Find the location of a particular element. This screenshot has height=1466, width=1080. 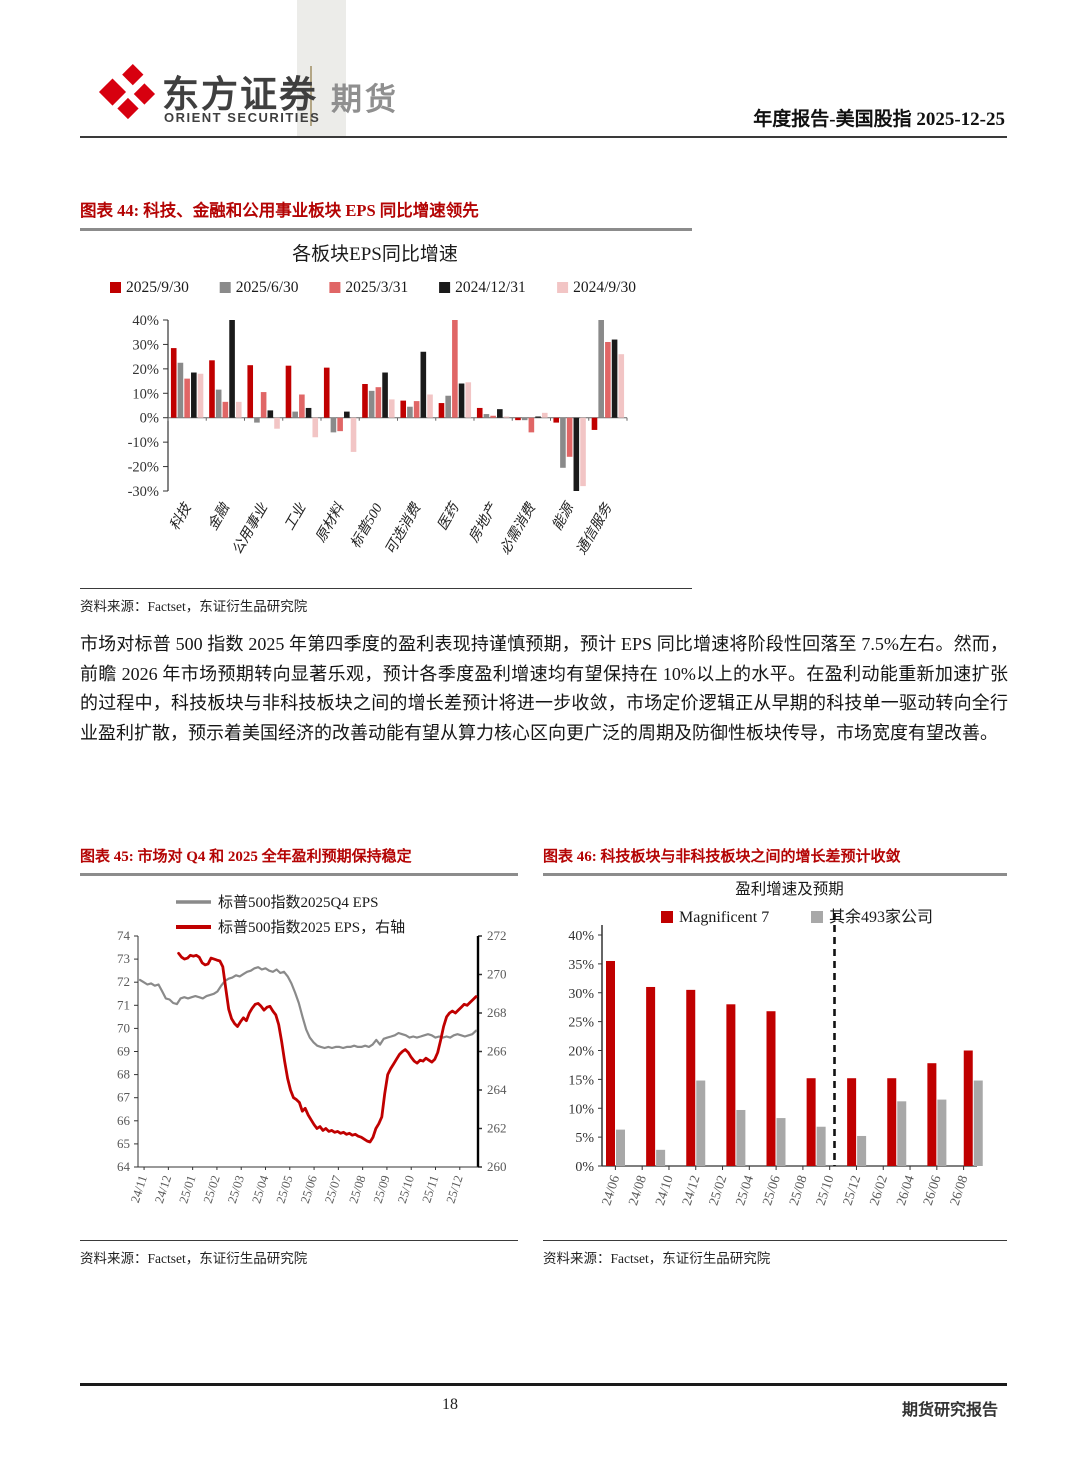

figure44-title: 图表 44: 科技、金融和公用事业板块 EPS 同比增速领先 is located at coordinates (386, 214).